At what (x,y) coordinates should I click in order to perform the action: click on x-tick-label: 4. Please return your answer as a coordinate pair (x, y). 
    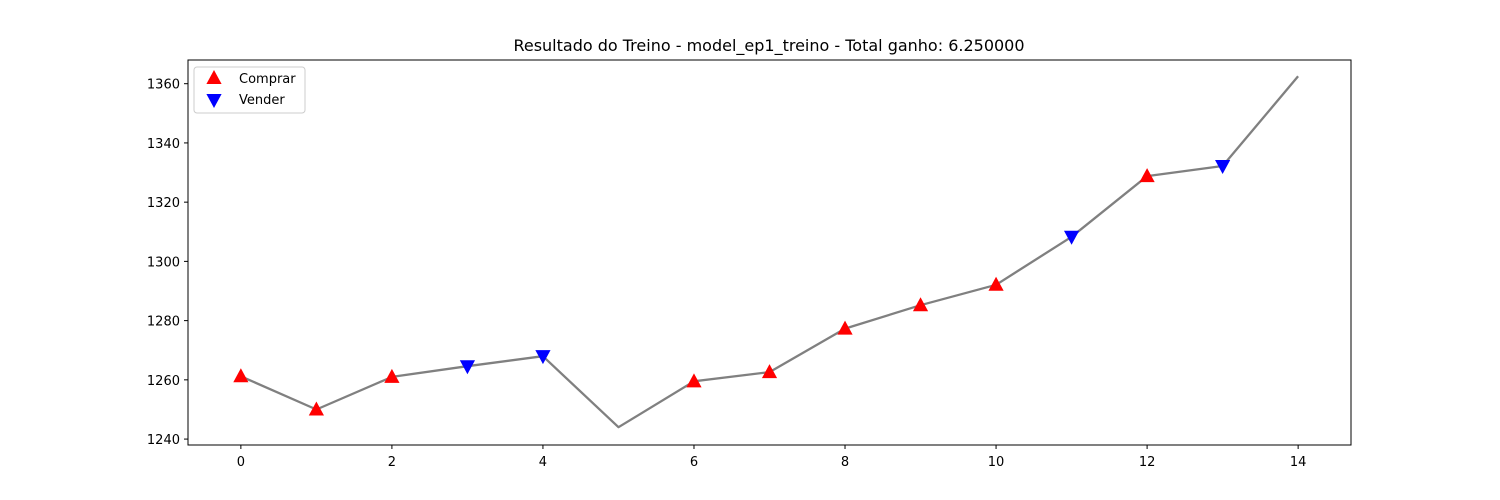
    Looking at the image, I should click on (543, 462).